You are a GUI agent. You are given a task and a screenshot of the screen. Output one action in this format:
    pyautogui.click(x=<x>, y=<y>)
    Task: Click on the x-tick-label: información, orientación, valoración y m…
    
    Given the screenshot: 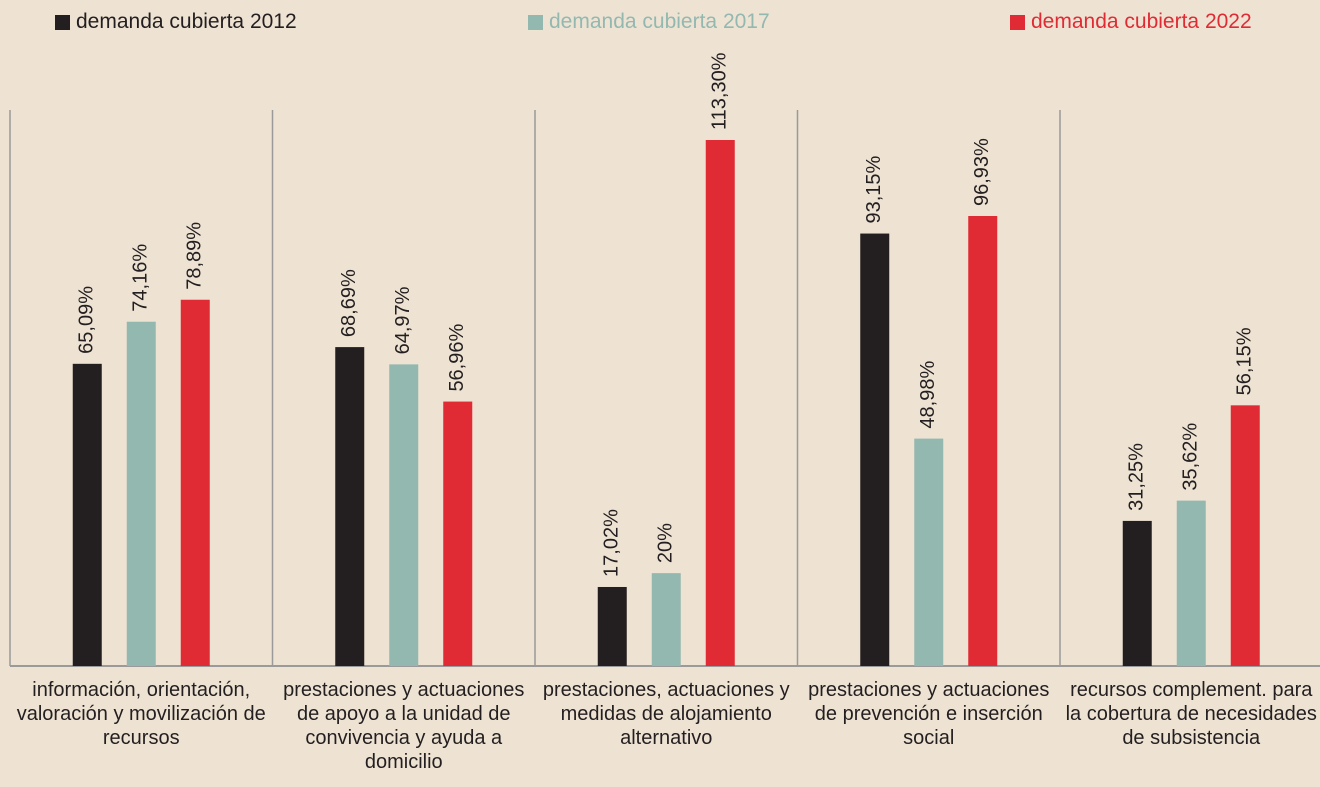 What is the action you would take?
    pyautogui.click(x=141, y=714)
    